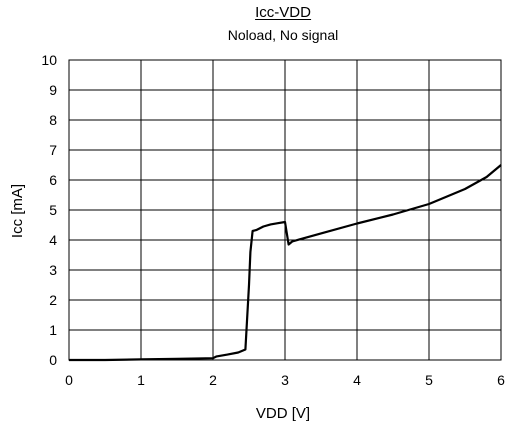  I want to click on y-tick-label: 9, so click(53, 90).